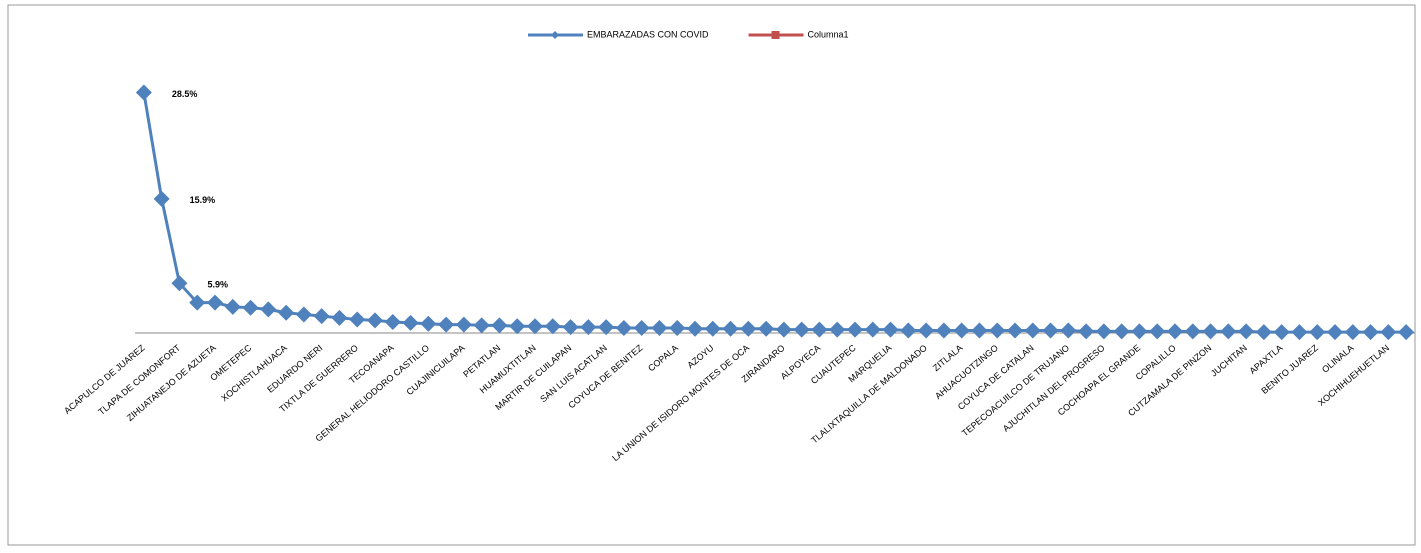 Image resolution: width=1421 pixels, height=553 pixels. I want to click on legend-label: Columna1, so click(828, 34).